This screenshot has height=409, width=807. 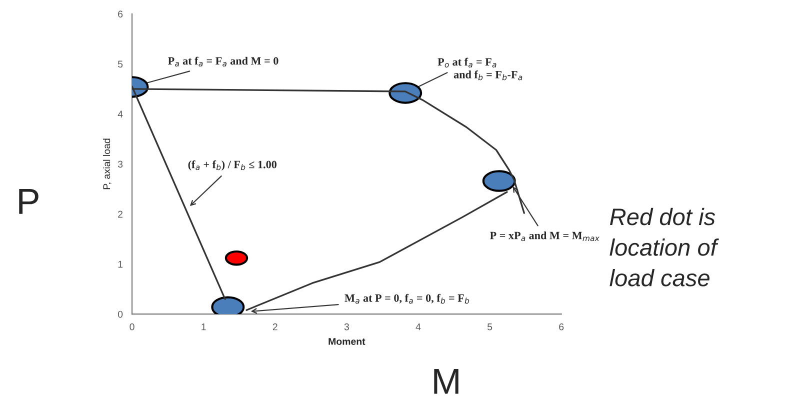 What do you see at coordinates (275, 326) in the screenshot?
I see `x-tick-label: 2` at bounding box center [275, 326].